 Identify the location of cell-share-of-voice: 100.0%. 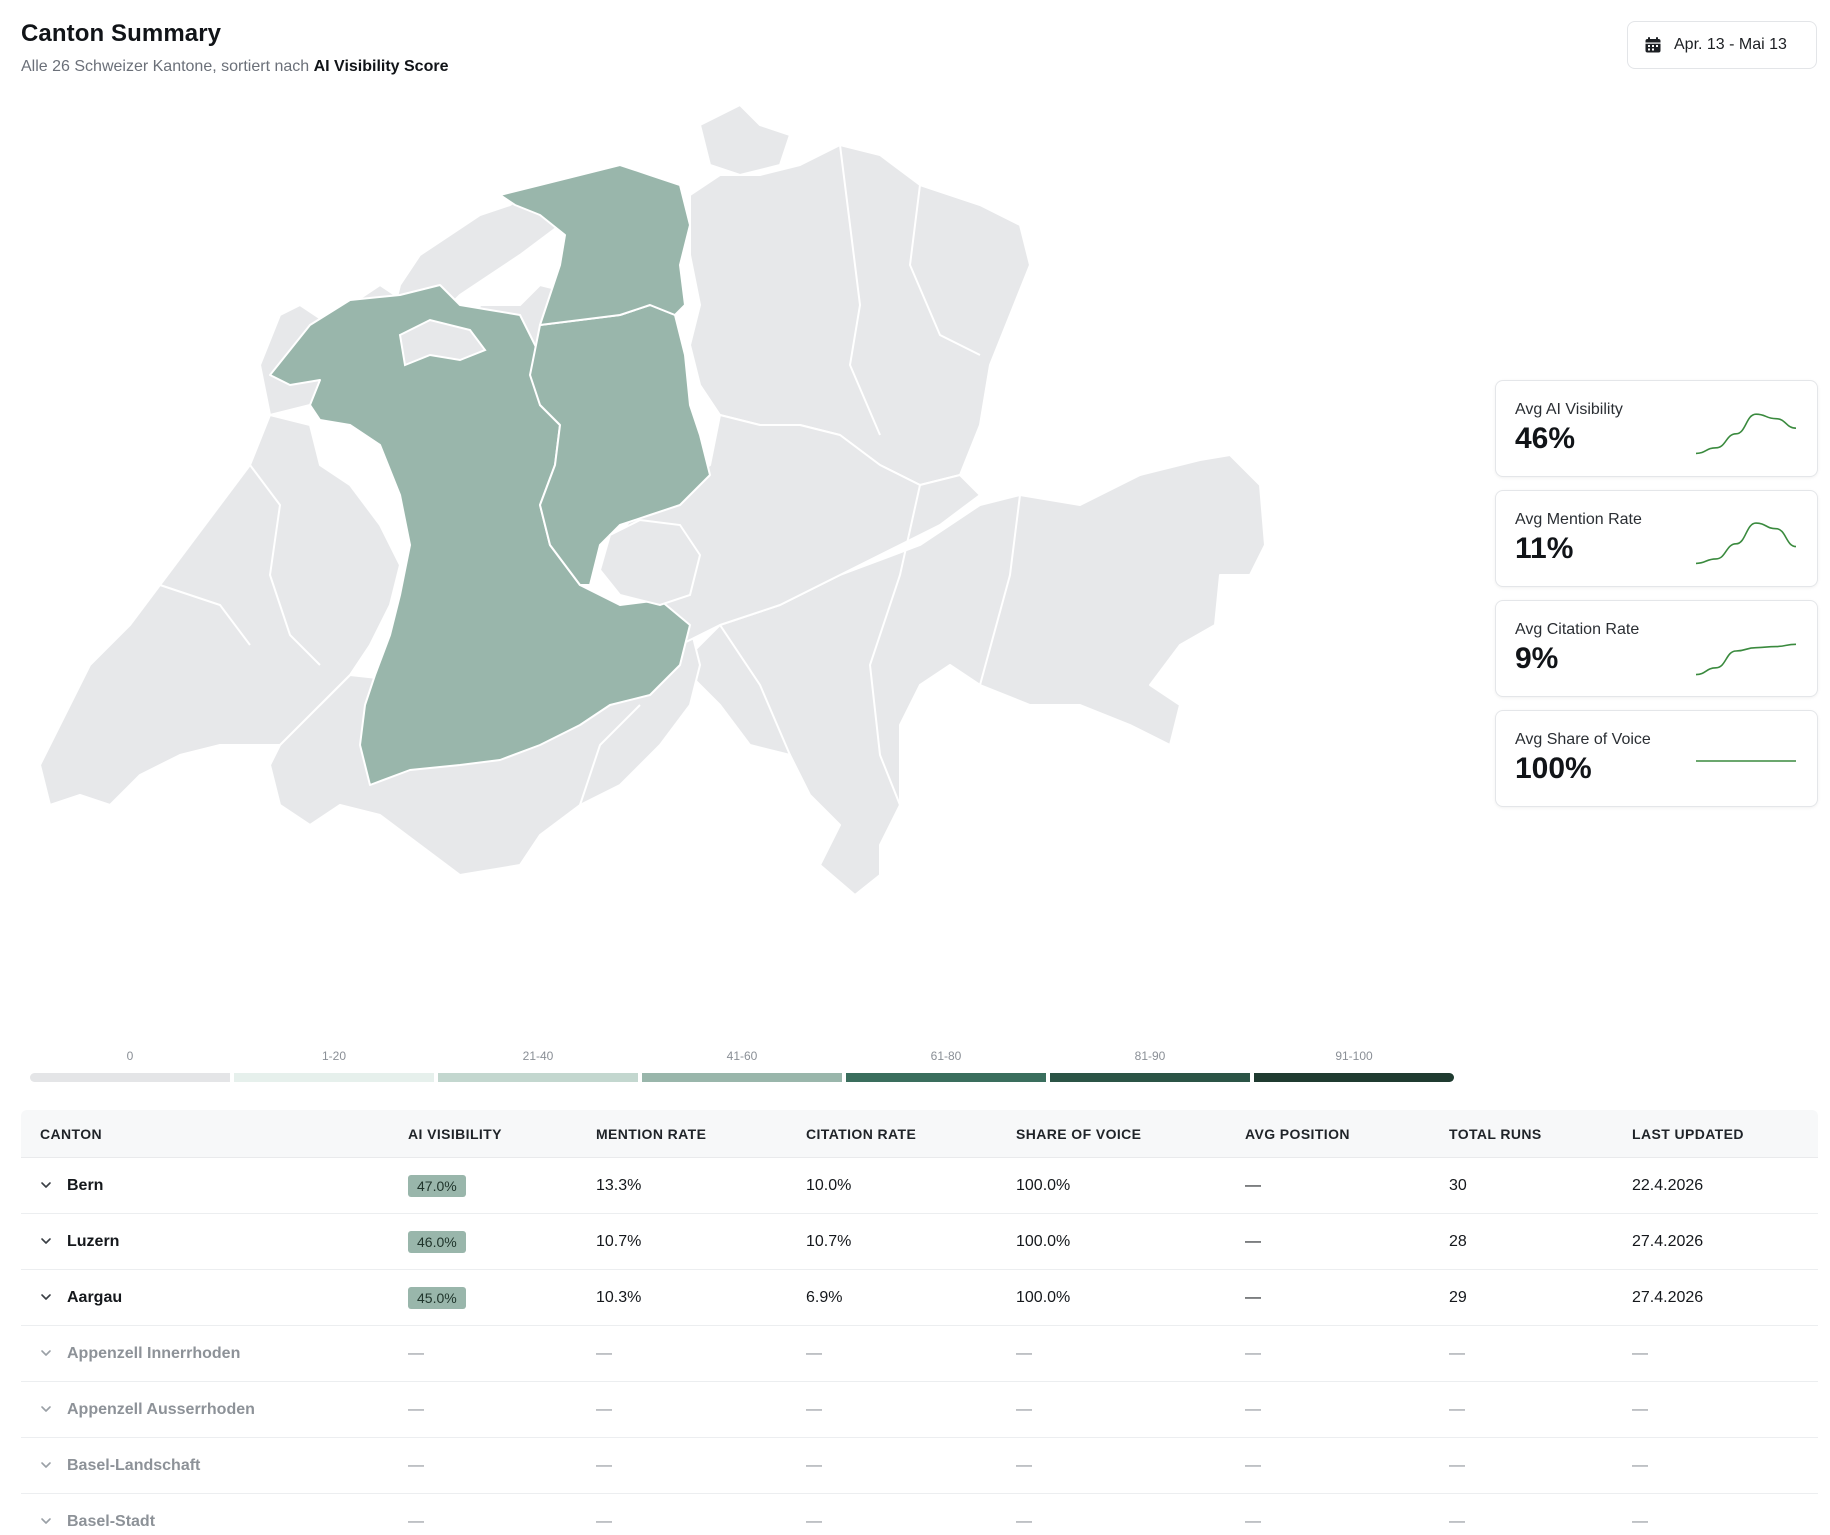
(1043, 1186).